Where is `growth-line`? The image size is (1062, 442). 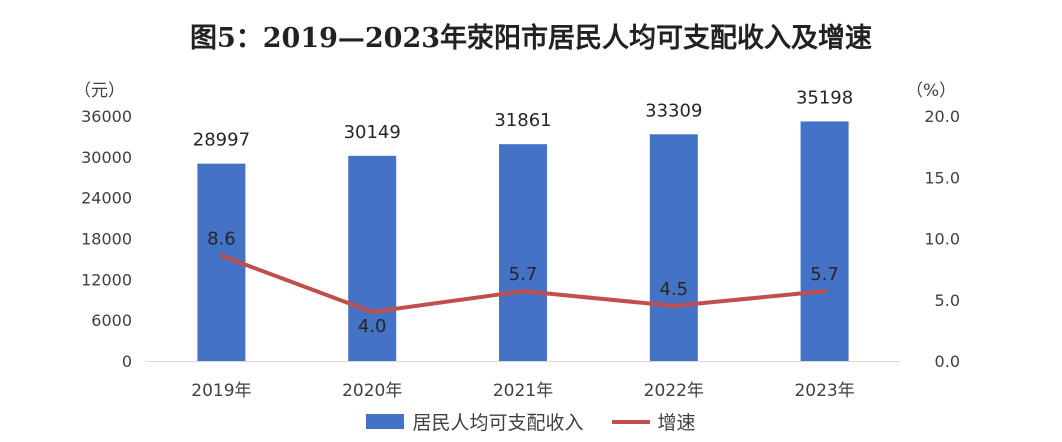
growth-line is located at coordinates (523, 283).